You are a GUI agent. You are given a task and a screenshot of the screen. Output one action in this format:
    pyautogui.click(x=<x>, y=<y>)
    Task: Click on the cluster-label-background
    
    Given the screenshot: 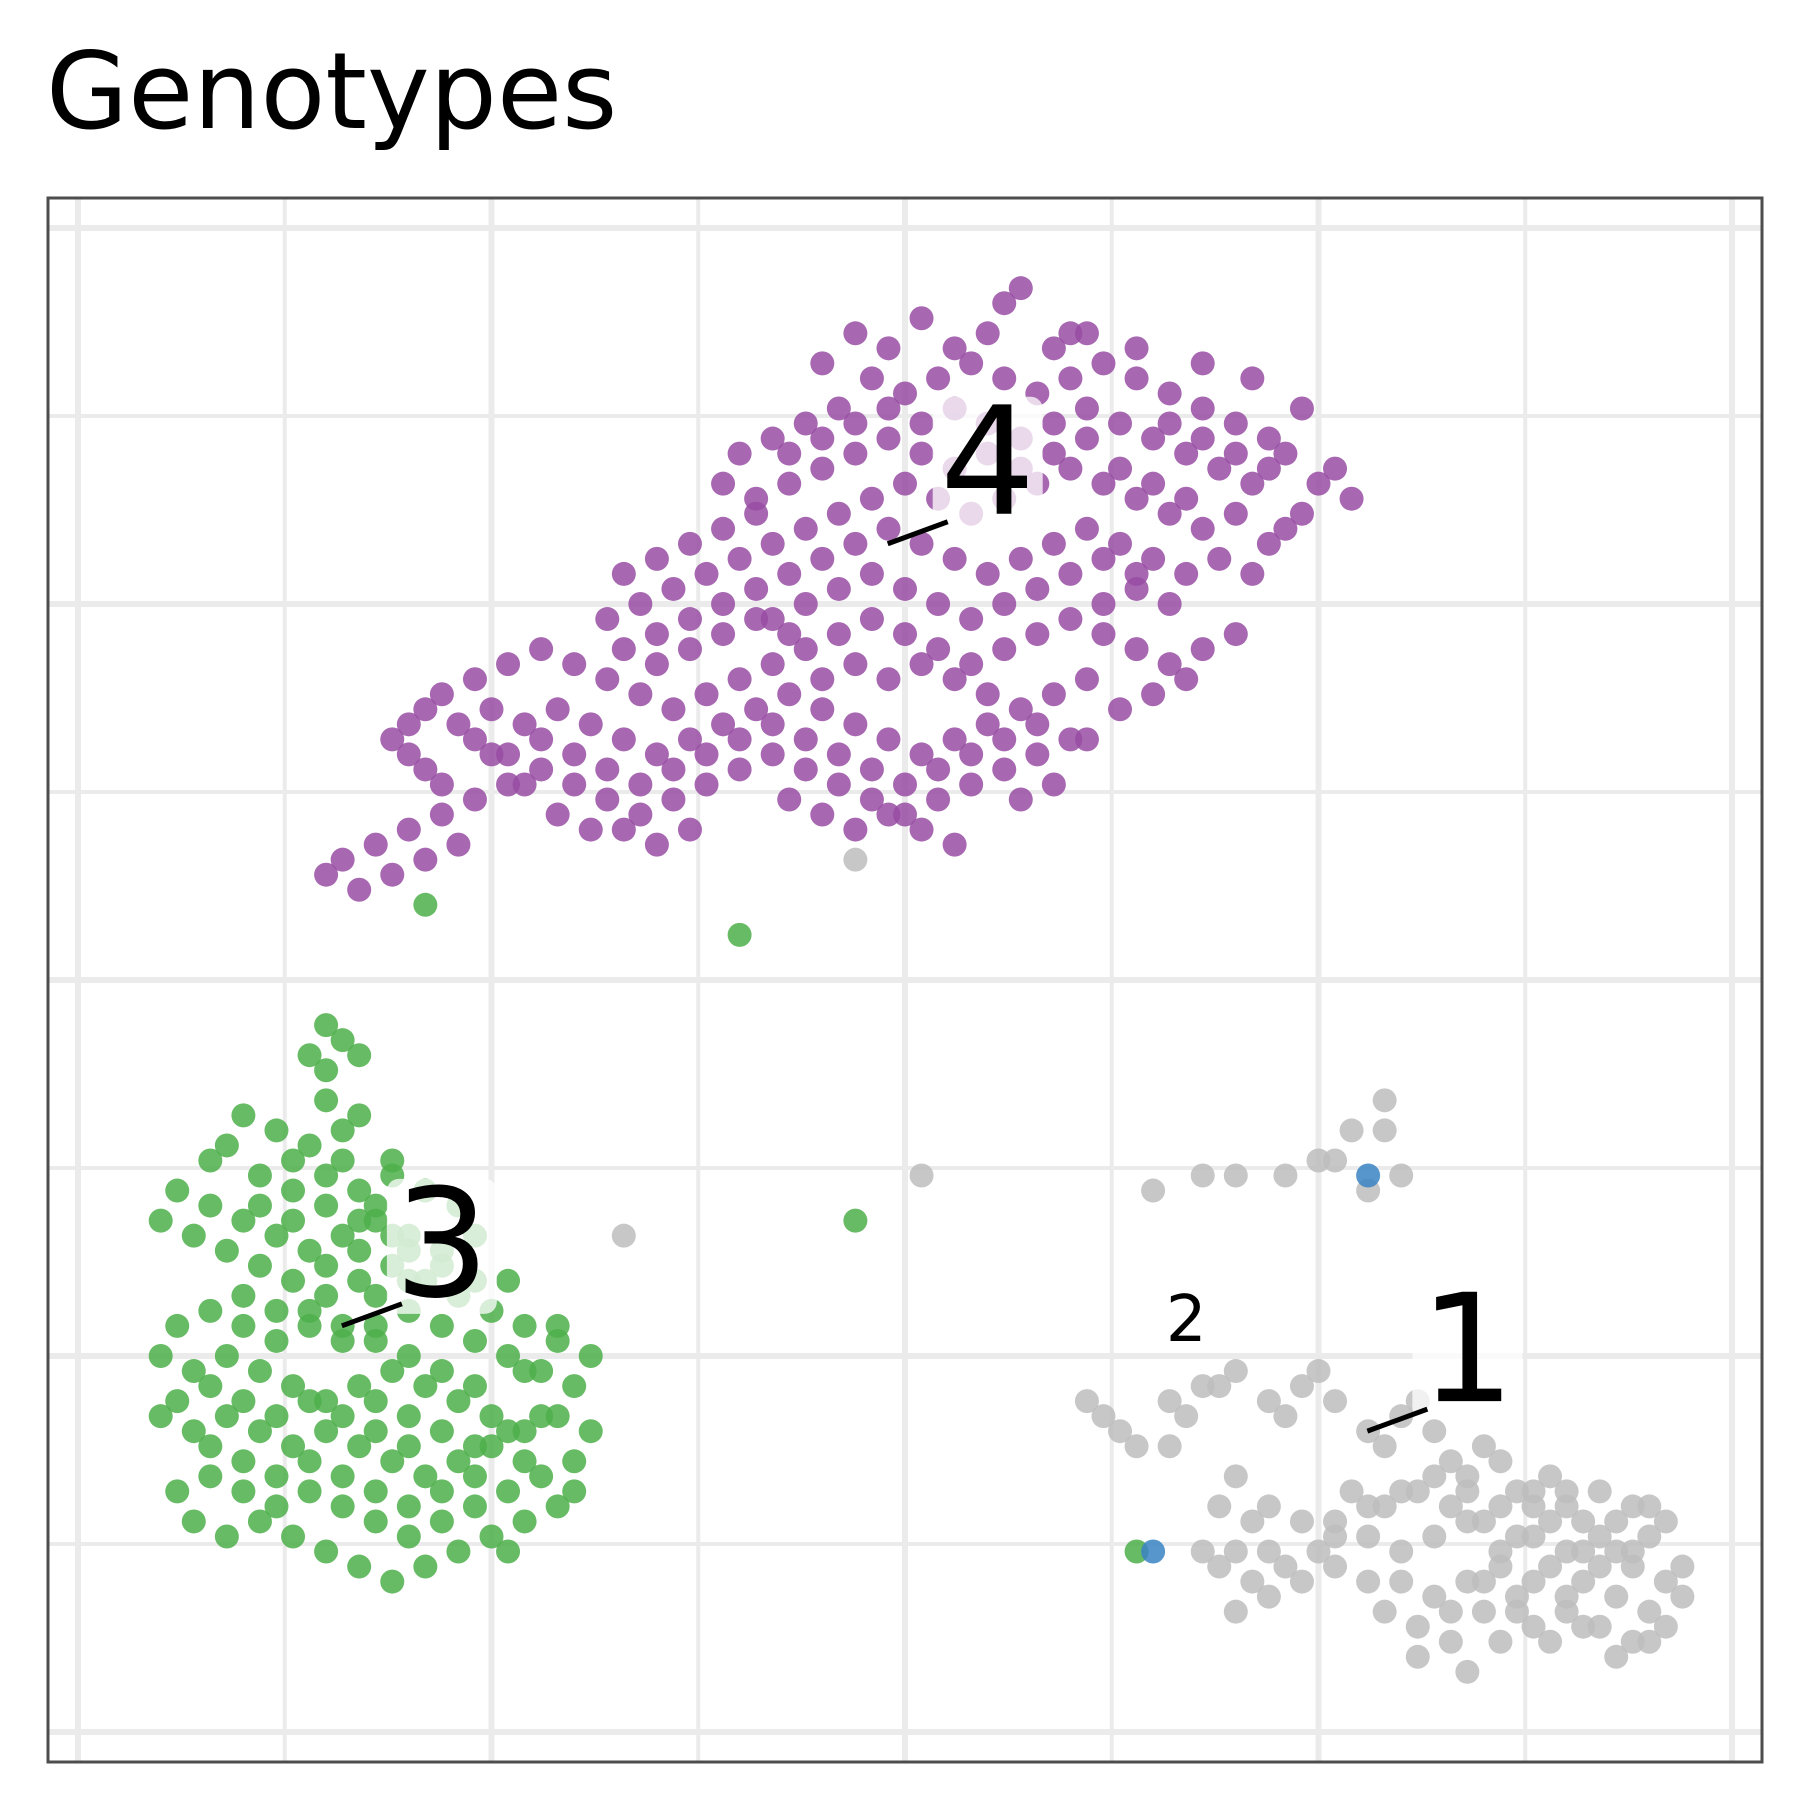 What is the action you would take?
    pyautogui.click(x=441, y=1246)
    